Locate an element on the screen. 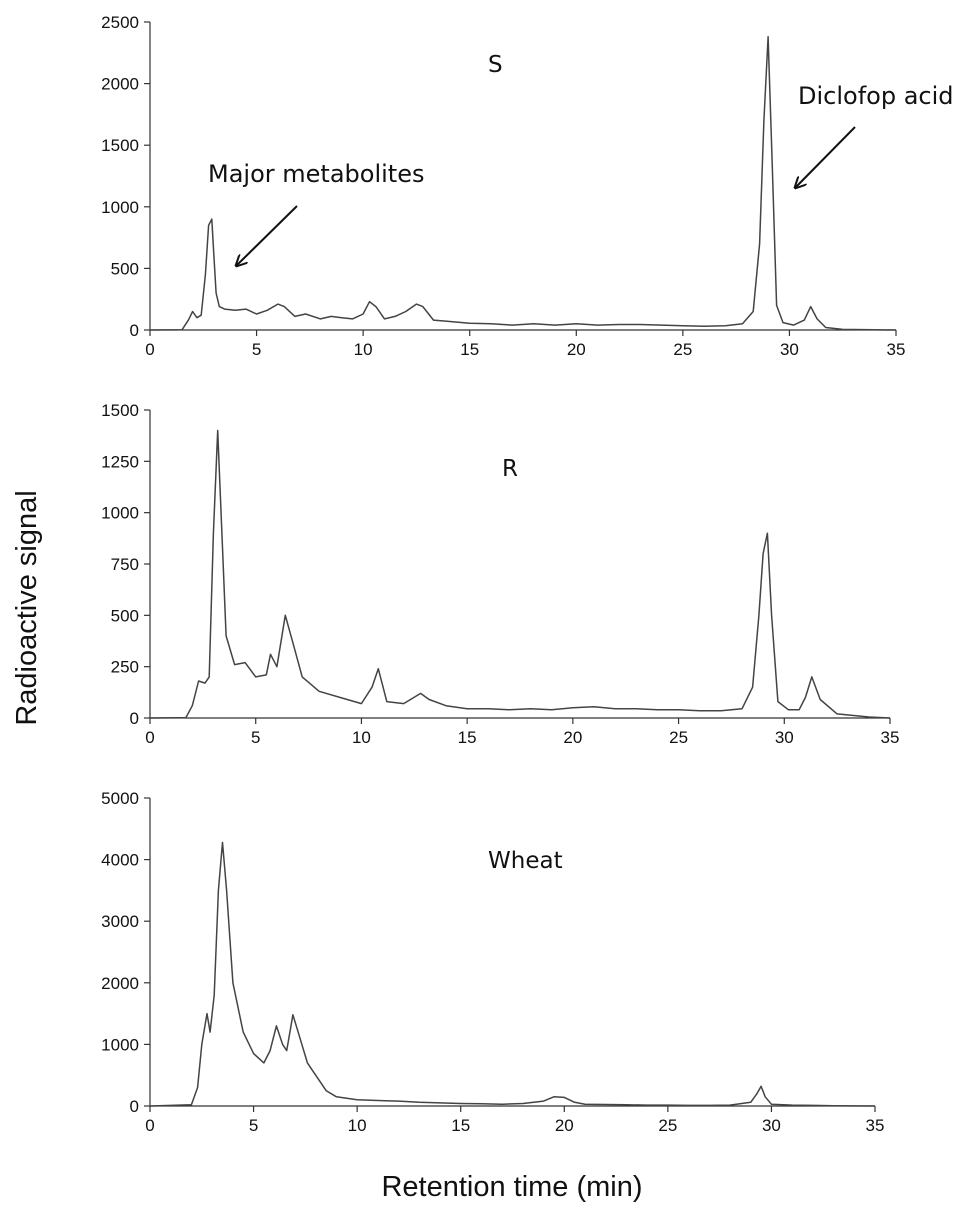 This screenshot has width=972, height=1212. y-axis-title: Radioactive signal is located at coordinates (27, 607).